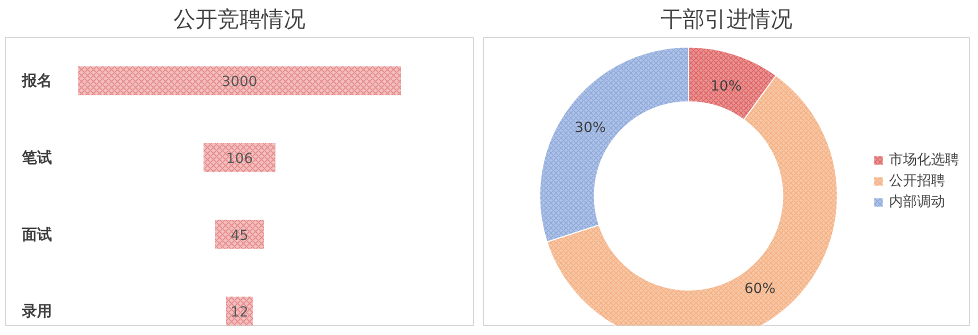 The height and width of the screenshot is (335, 978). Describe the element at coordinates (239, 236) in the screenshot. I see `data-label: 45` at that location.